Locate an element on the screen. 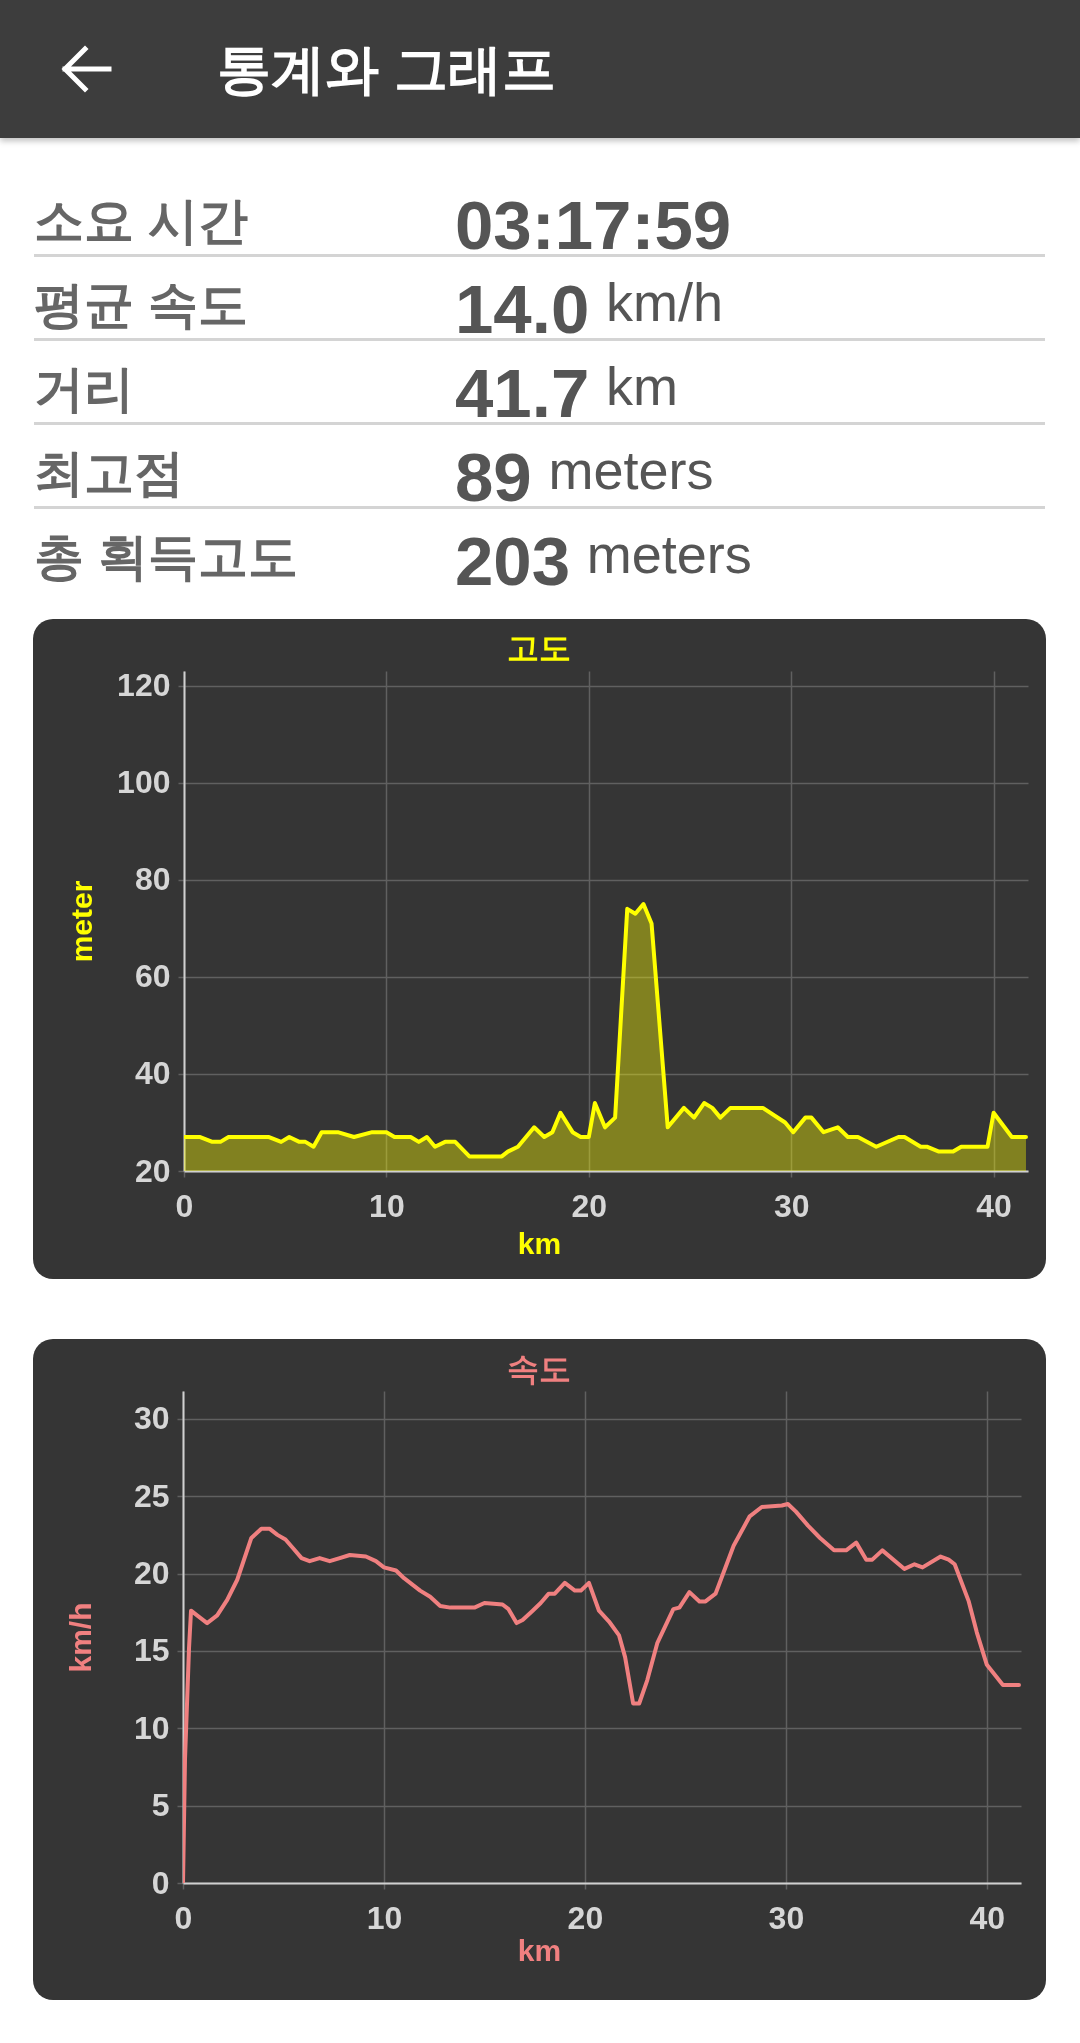  text: 소요 시간 is located at coordinates (141, 221).